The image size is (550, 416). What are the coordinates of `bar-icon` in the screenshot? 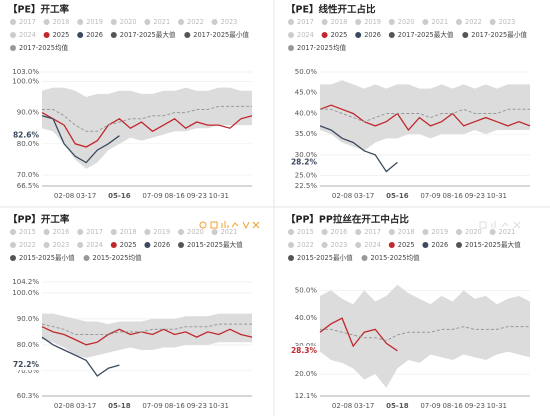 It's located at (225, 224).